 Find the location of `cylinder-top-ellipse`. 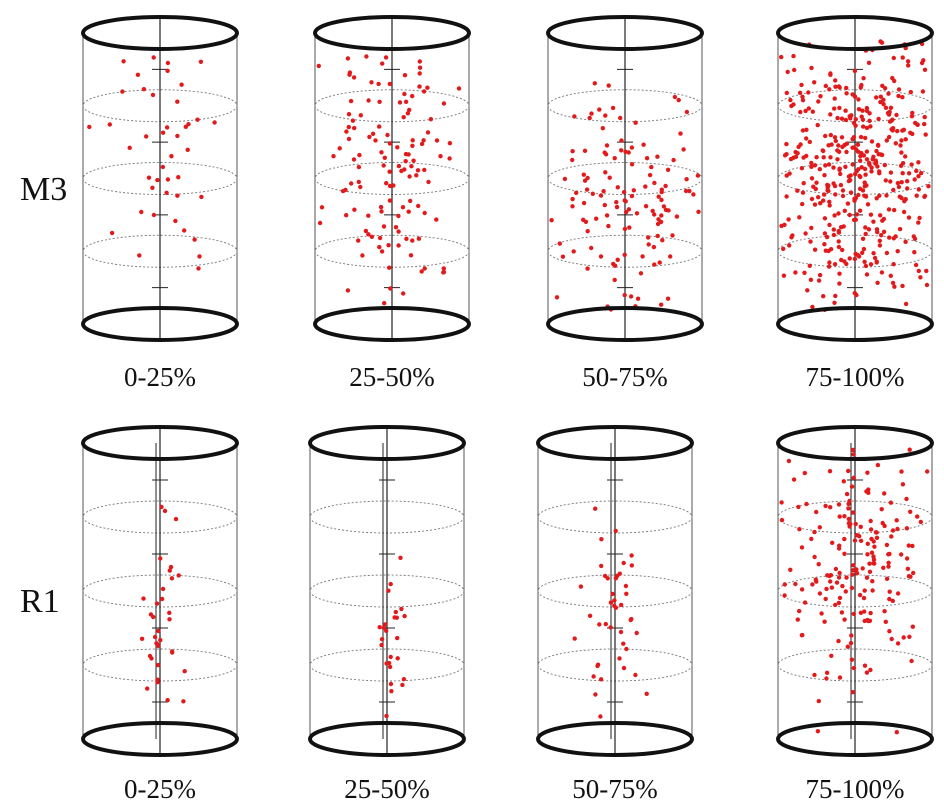

cylinder-top-ellipse is located at coordinates (615, 443).